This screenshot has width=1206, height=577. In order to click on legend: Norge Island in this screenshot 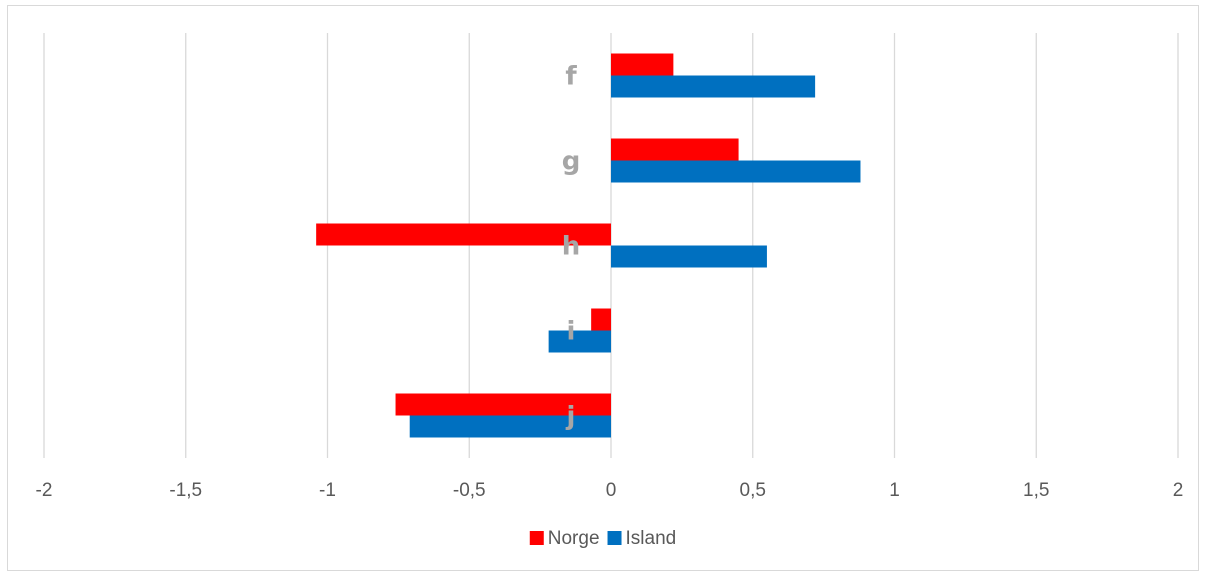, I will do `click(603, 538)`.